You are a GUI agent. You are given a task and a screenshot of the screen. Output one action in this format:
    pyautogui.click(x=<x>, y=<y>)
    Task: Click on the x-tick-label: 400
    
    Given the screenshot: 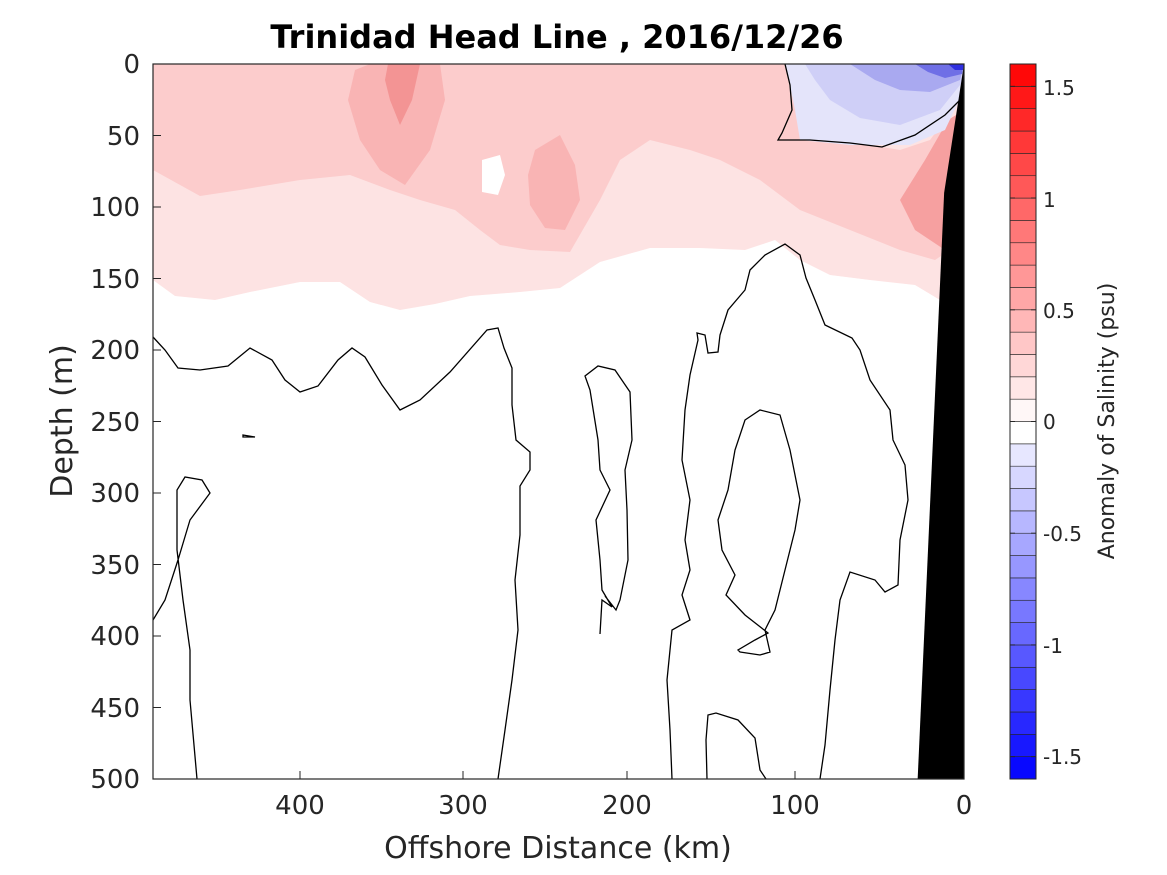 What is the action you would take?
    pyautogui.click(x=300, y=806)
    